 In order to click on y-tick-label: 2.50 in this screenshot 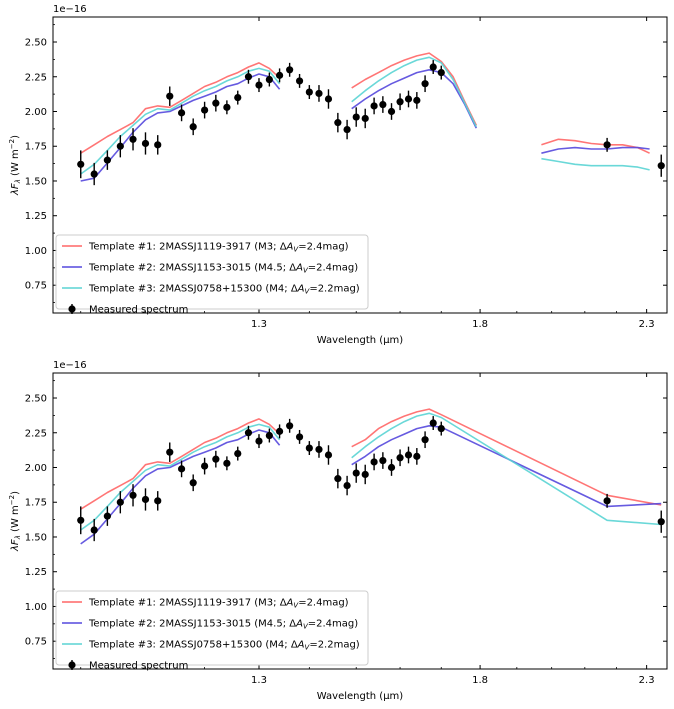, I will do `click(36, 399)`.